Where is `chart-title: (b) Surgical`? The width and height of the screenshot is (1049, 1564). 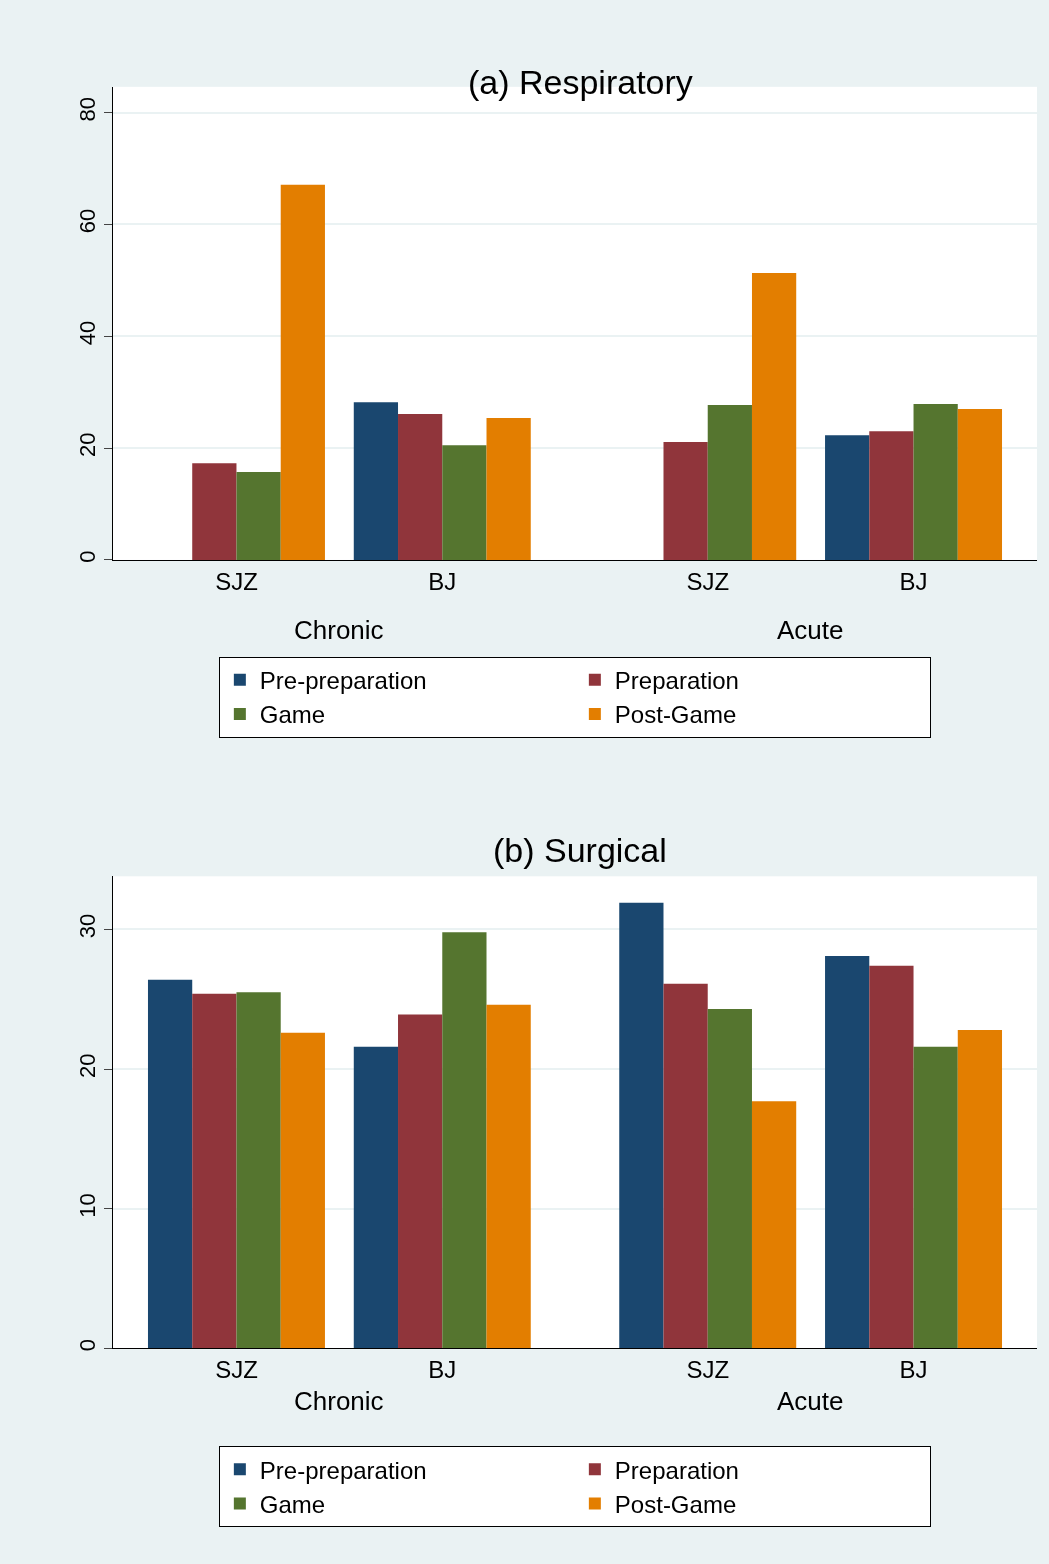
chart-title: (b) Surgical is located at coordinates (580, 850).